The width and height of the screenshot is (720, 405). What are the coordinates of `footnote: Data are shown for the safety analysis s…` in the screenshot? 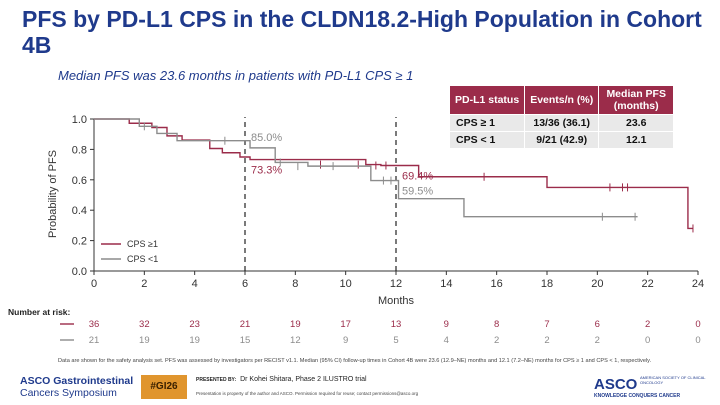 It's located at (355, 361).